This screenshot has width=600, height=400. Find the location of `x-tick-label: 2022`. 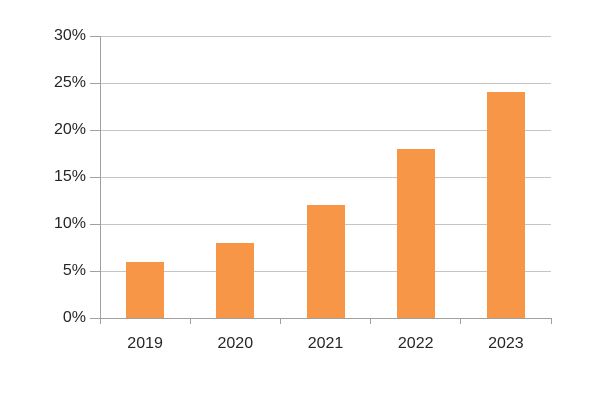

x-tick-label: 2022 is located at coordinates (415, 343).